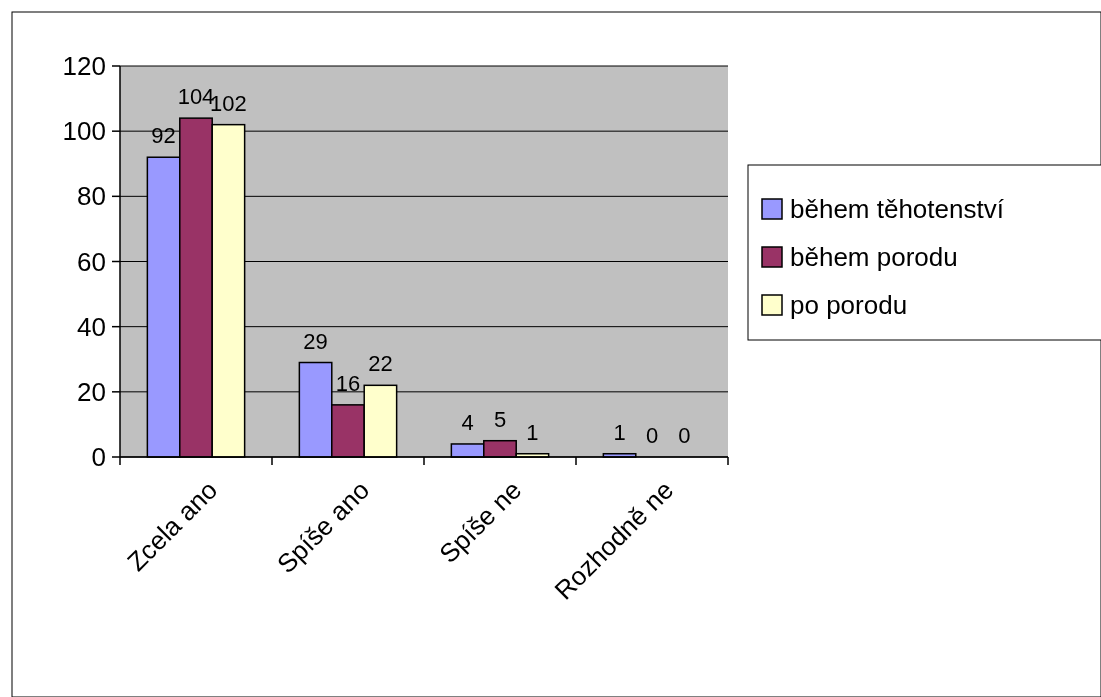 The height and width of the screenshot is (697, 1101). What do you see at coordinates (91, 261) in the screenshot?
I see `y-tick-label: 60` at bounding box center [91, 261].